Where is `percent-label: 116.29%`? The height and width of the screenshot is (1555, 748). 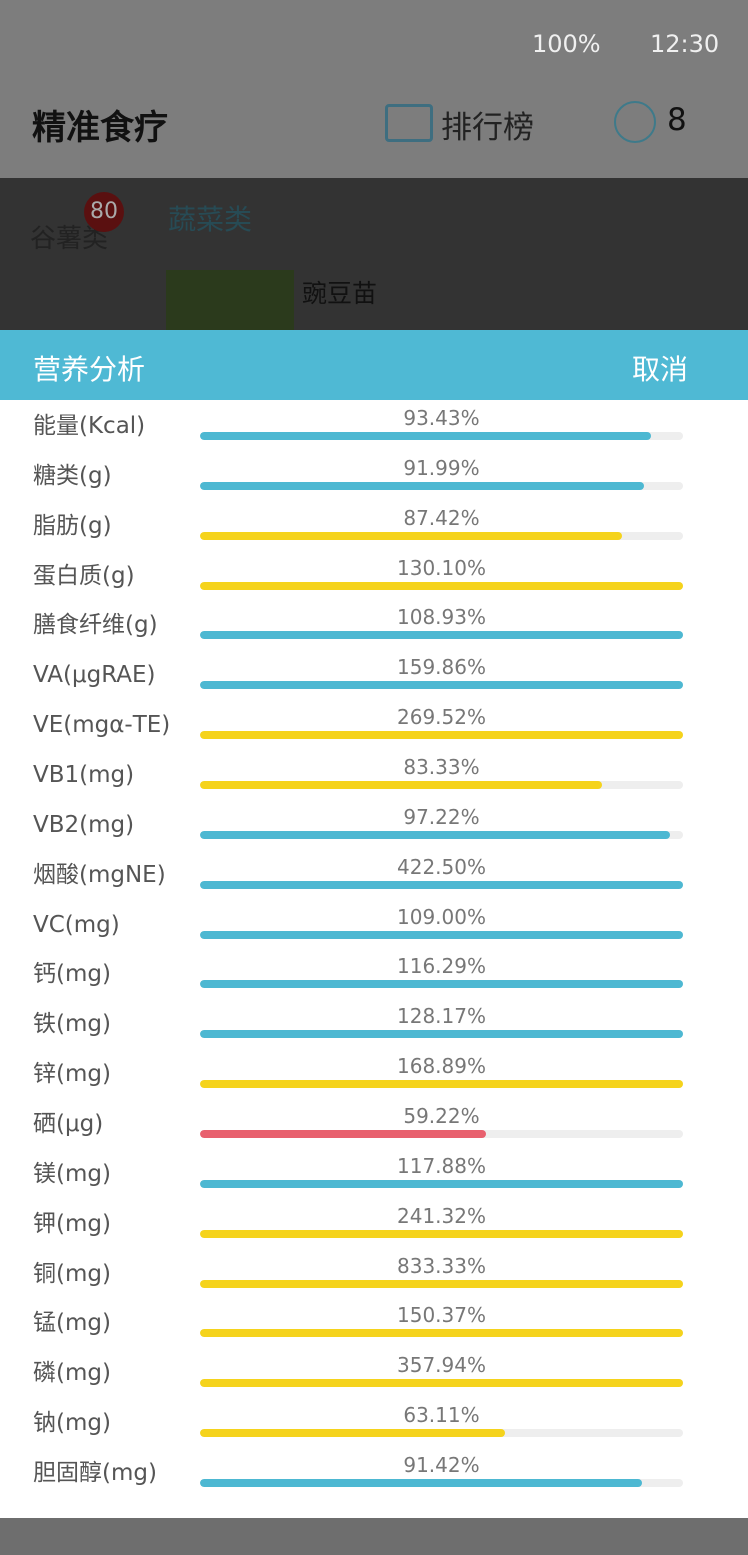 percent-label: 116.29% is located at coordinates (441, 966).